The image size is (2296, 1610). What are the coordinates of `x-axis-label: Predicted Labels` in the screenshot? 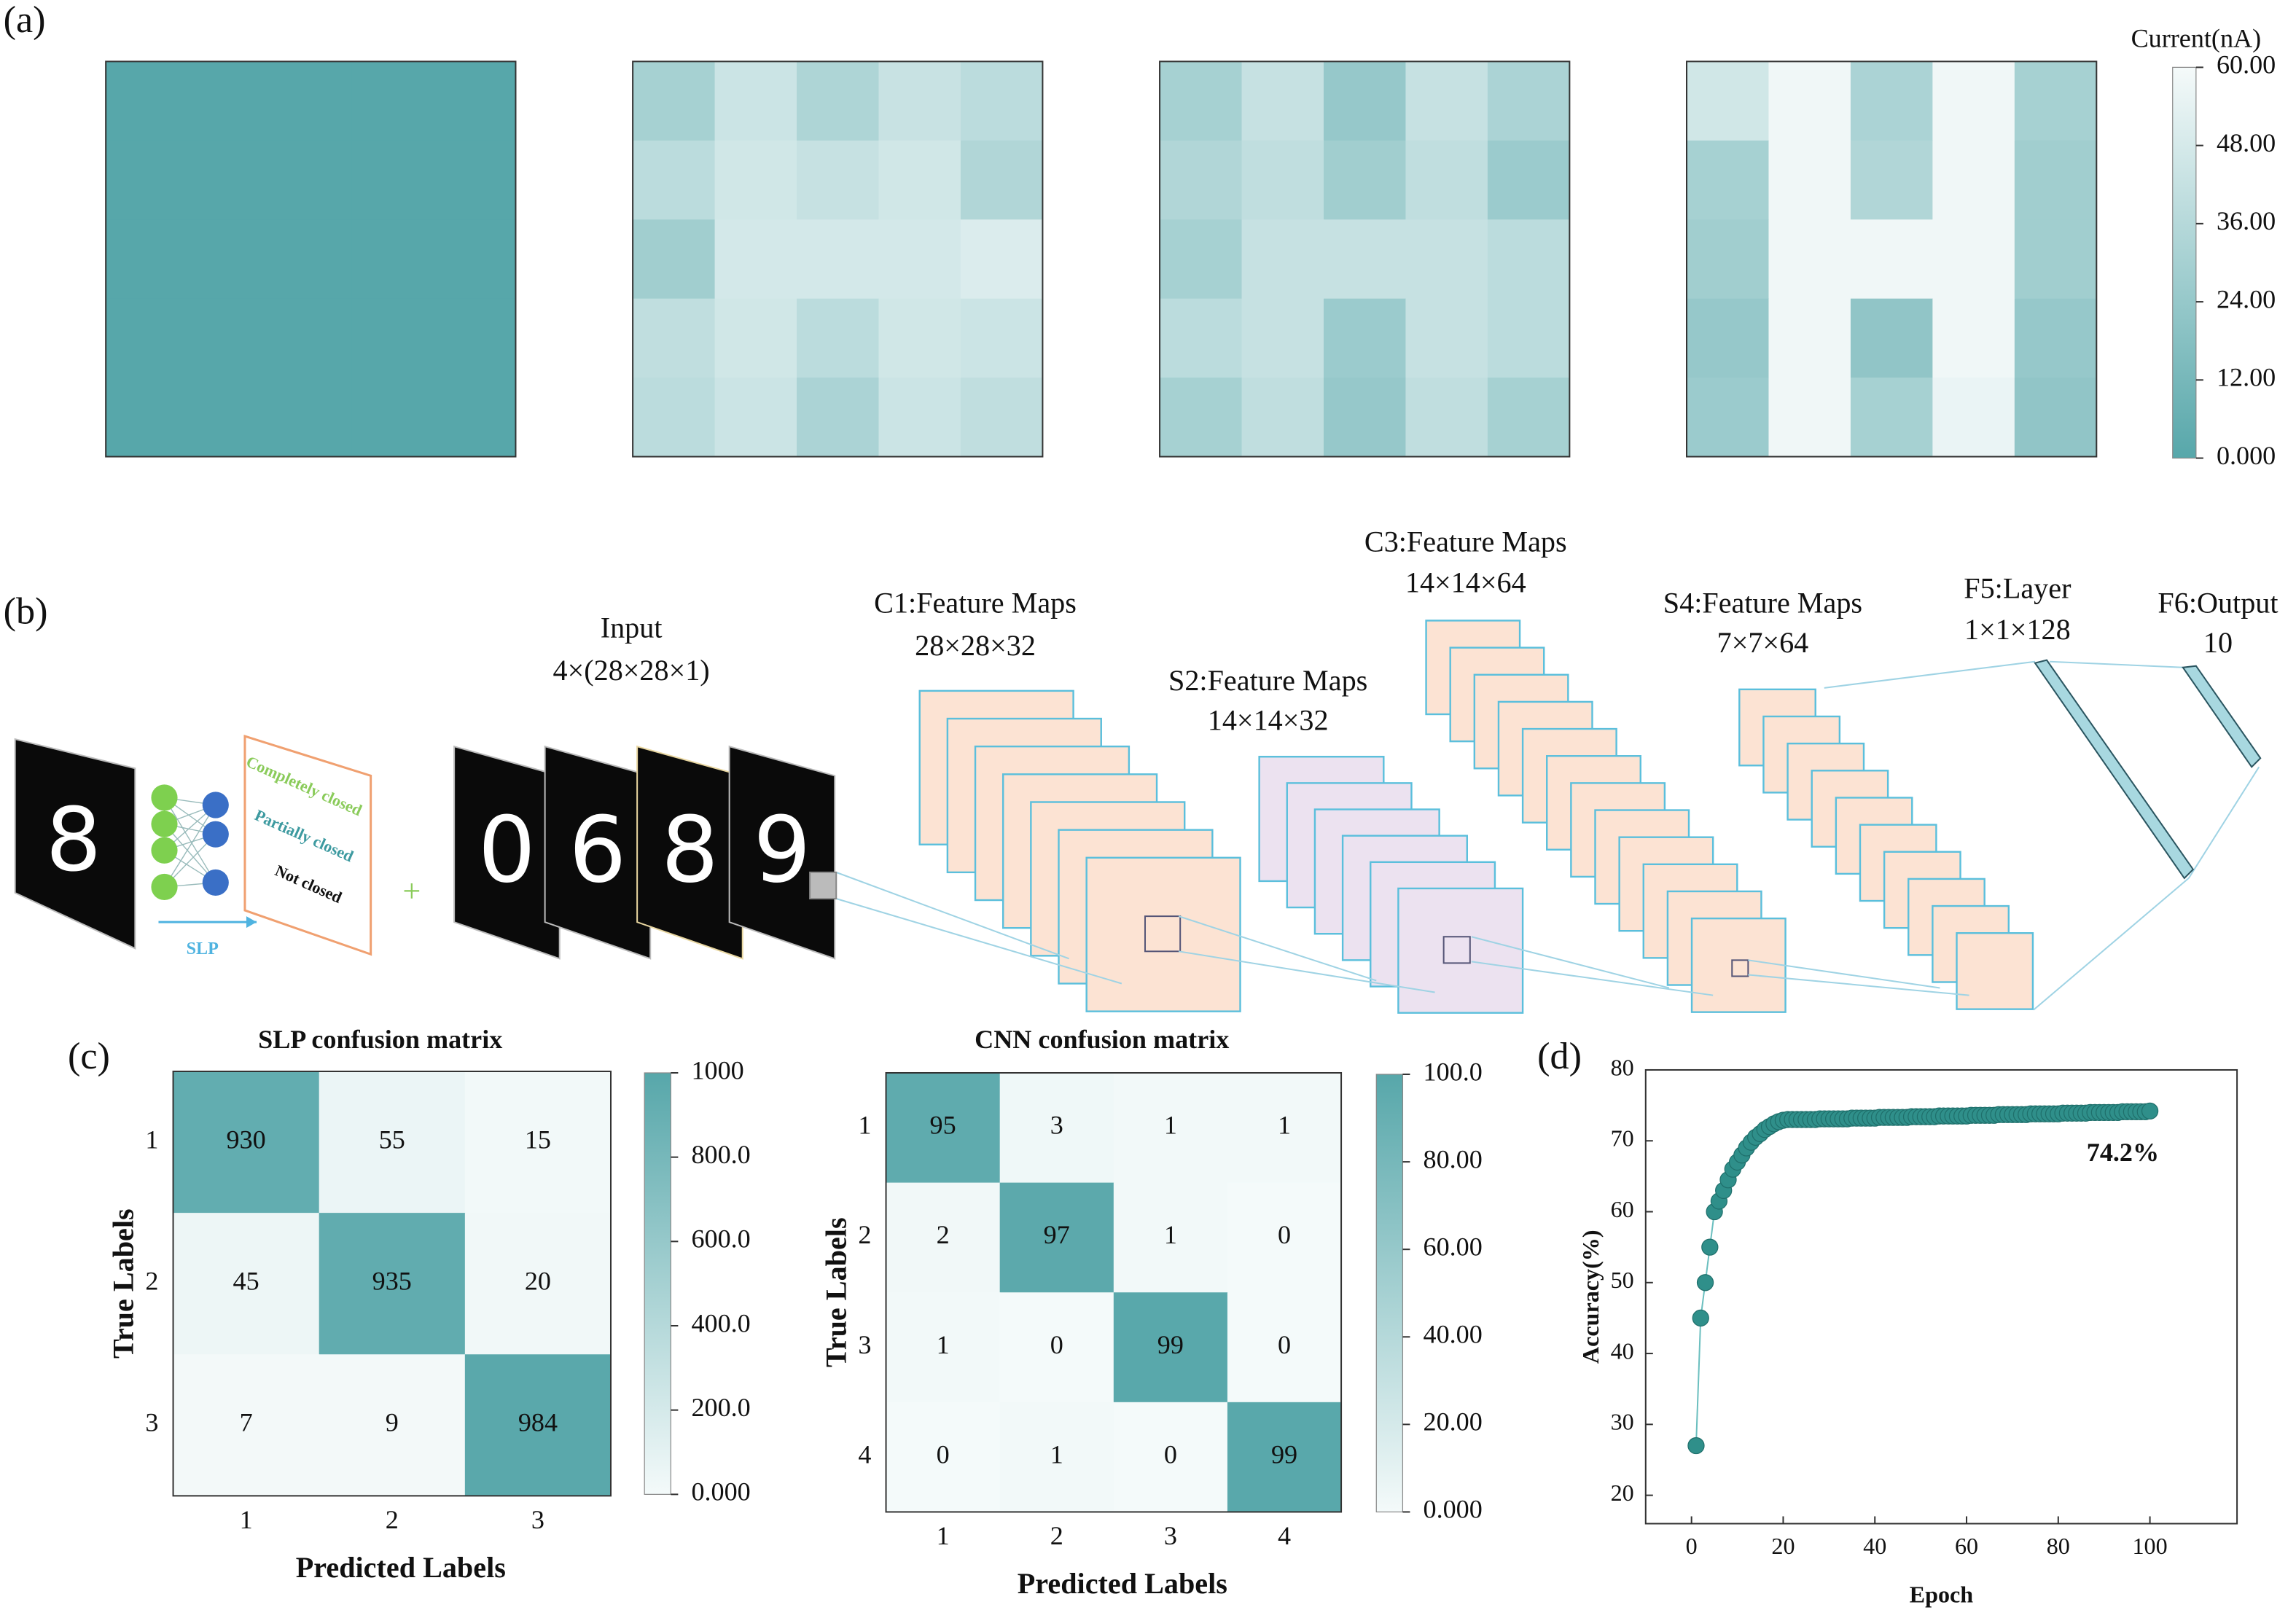 It's located at (401, 1567).